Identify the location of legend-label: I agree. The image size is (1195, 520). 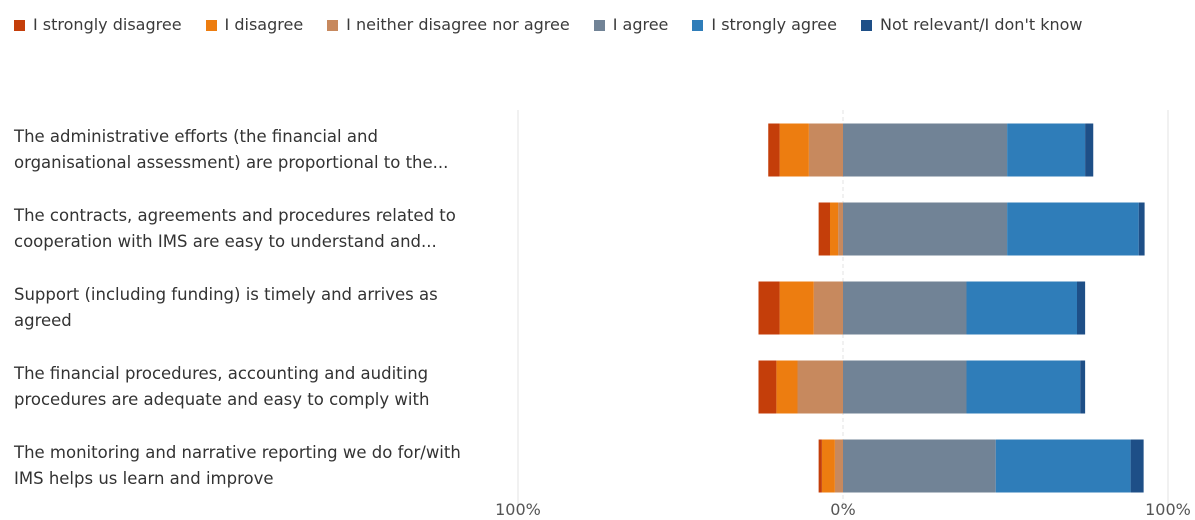
(640, 24).